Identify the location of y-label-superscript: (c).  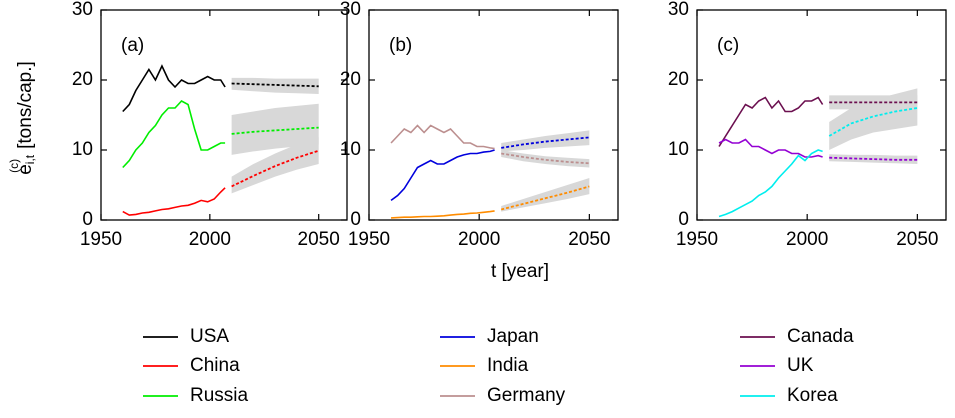
(14, 166).